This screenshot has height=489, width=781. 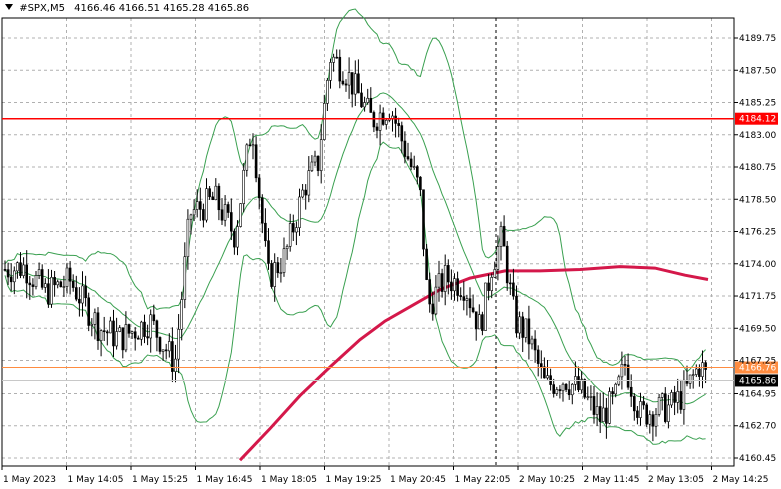 What do you see at coordinates (418, 480) in the screenshot?
I see `x-tick-label: 1 May 20:45` at bounding box center [418, 480].